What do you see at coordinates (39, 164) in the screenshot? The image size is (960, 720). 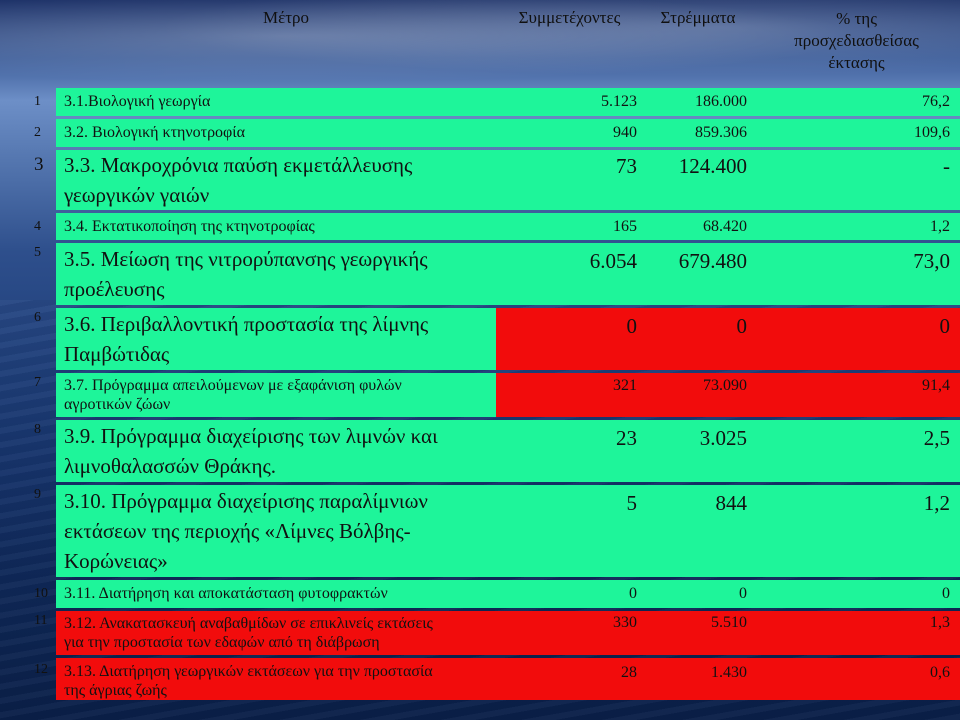 I see `row-number: 3` at bounding box center [39, 164].